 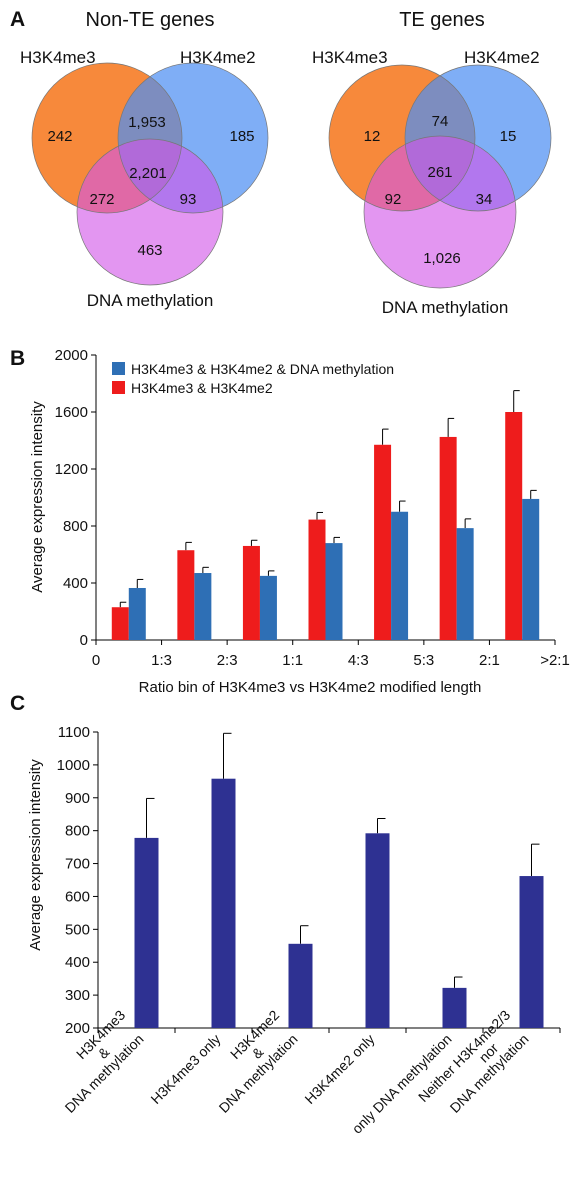 What do you see at coordinates (442, 258) in the screenshot?
I see `region-count: 1,026` at bounding box center [442, 258].